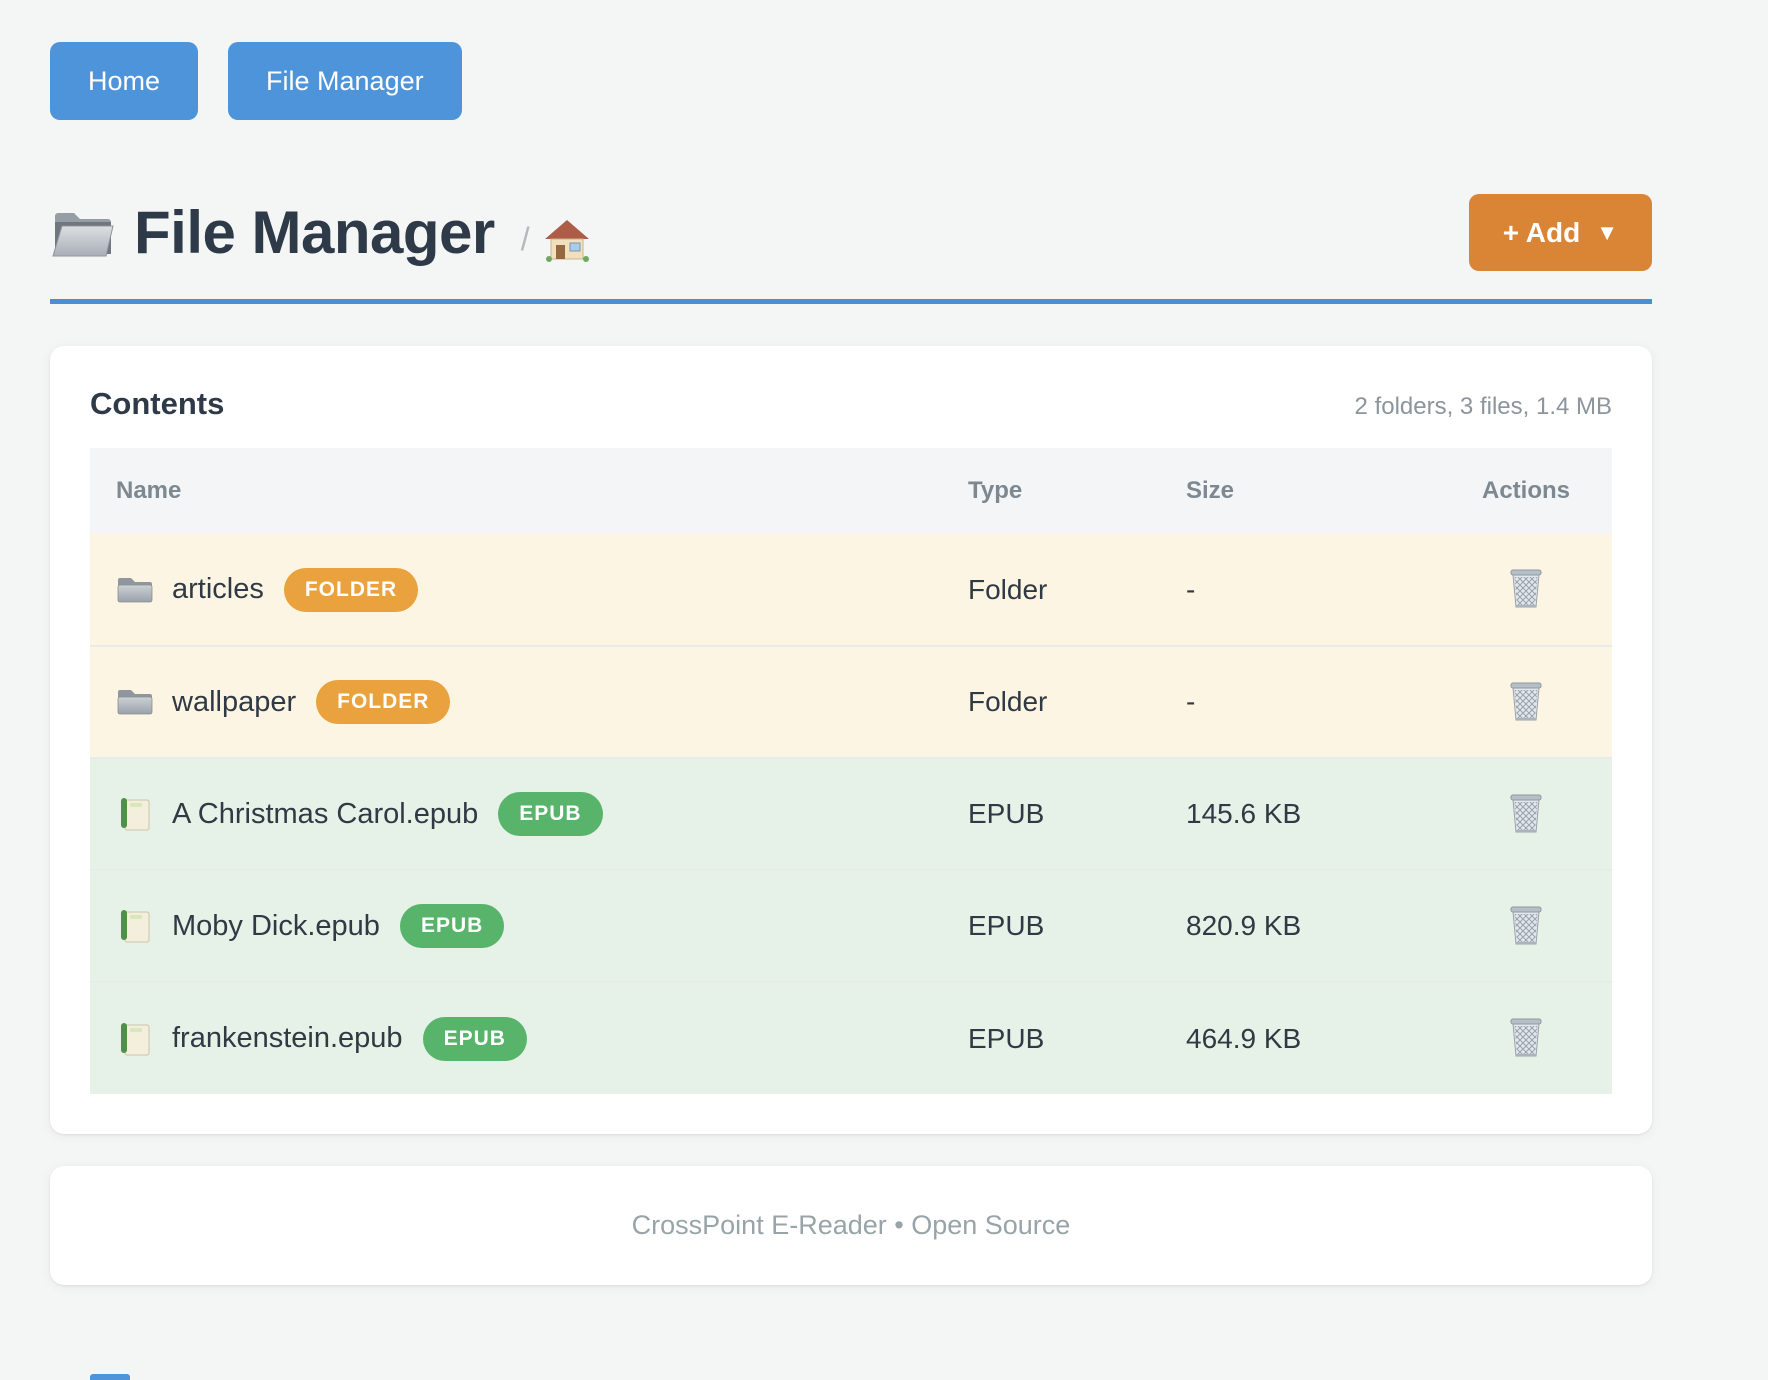 Image resolution: width=1768 pixels, height=1380 pixels. Describe the element at coordinates (1244, 925) in the screenshot. I see `size-cell: 820.9 KB` at that location.